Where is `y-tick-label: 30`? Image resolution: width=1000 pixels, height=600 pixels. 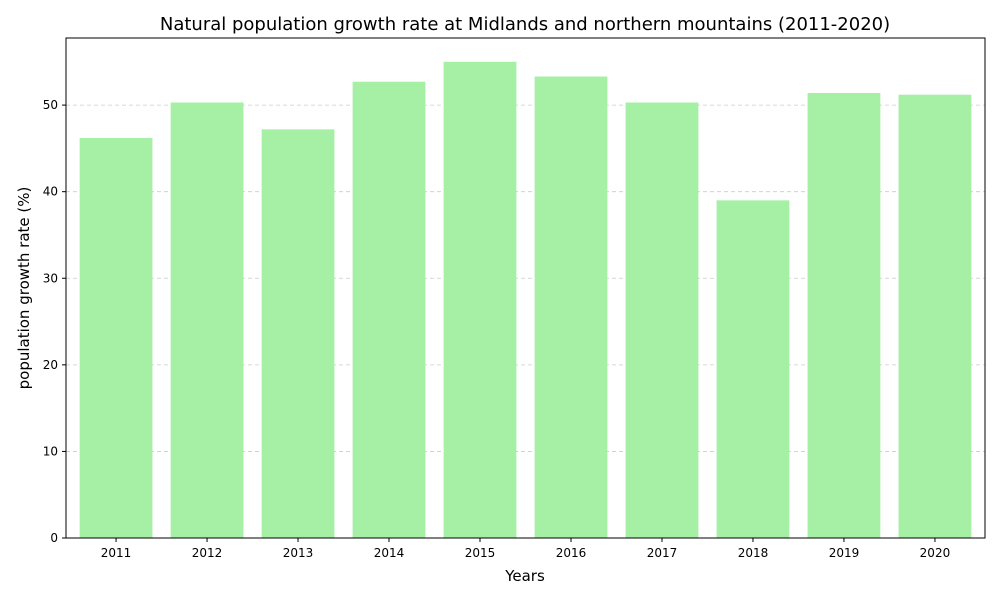 y-tick-label: 30 is located at coordinates (50, 278).